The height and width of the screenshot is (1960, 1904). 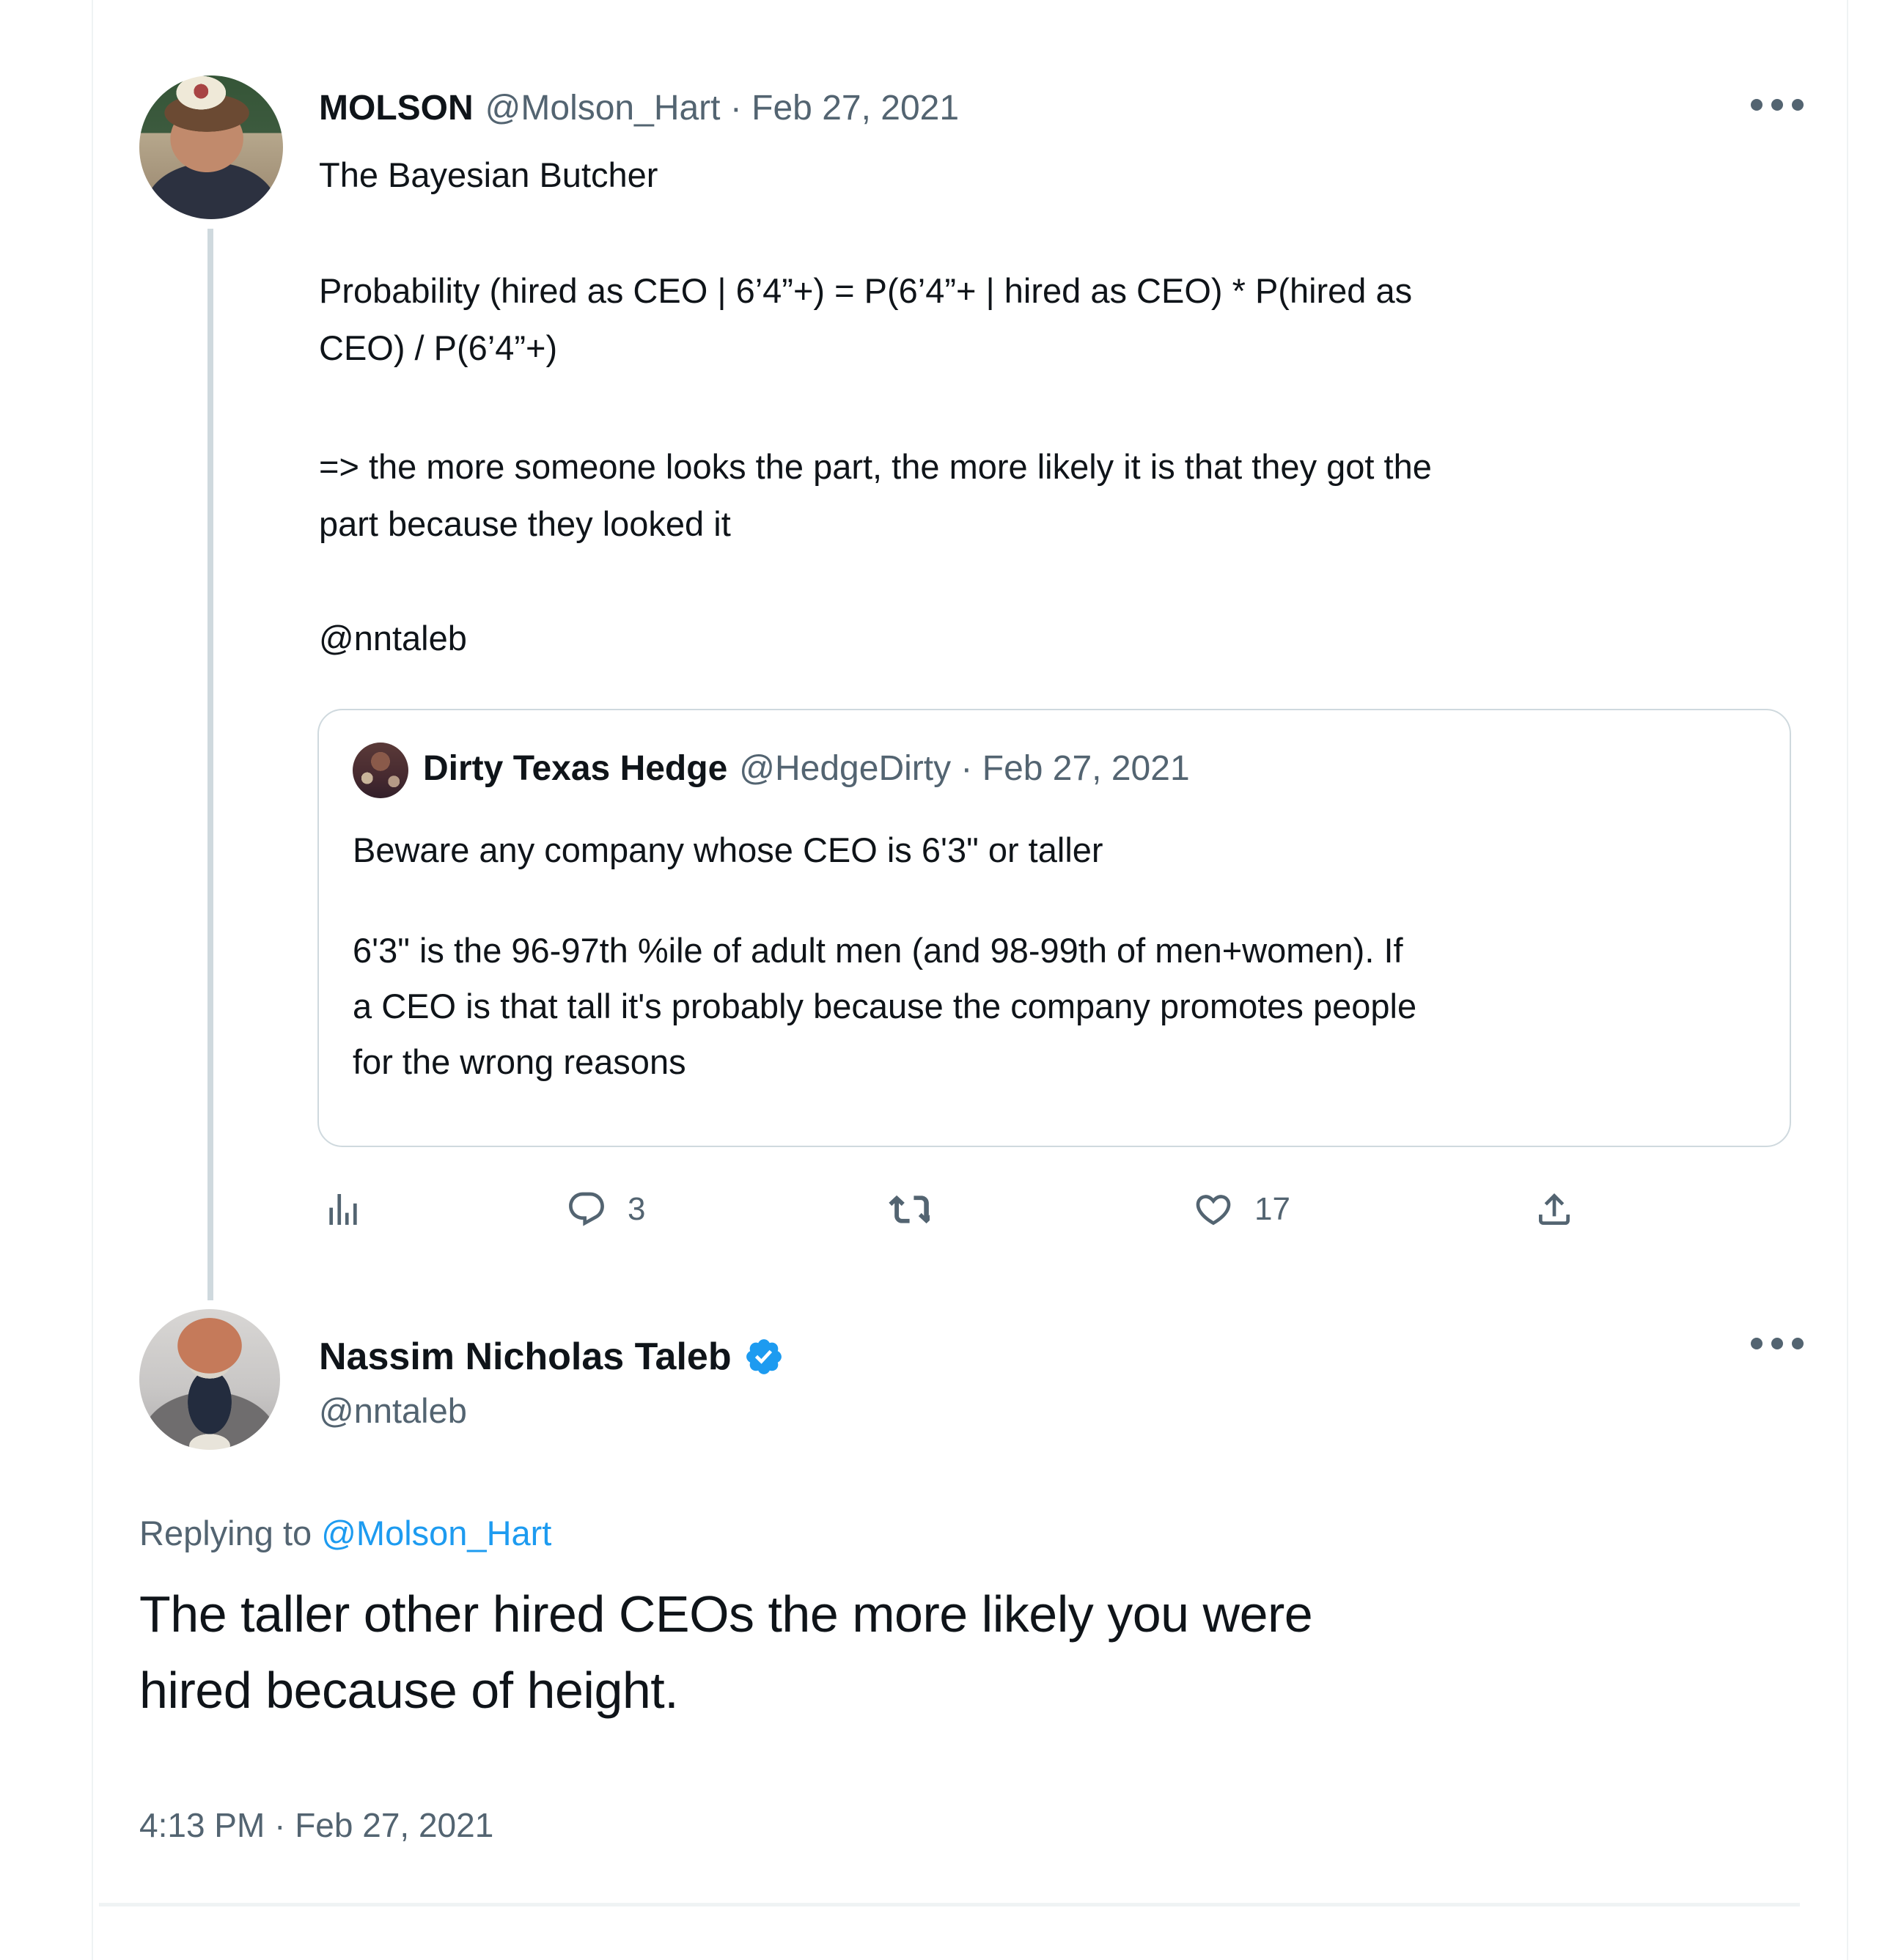 What do you see at coordinates (316, 1825) in the screenshot?
I see `tweet2-timestamp: 4:13 PM · Feb 27, 2021` at bounding box center [316, 1825].